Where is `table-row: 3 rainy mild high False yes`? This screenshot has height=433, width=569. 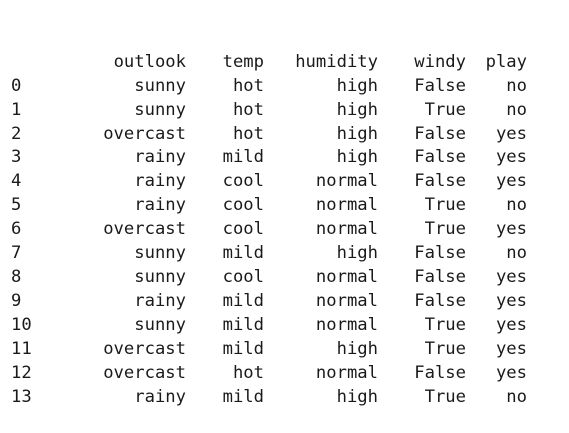
table-row: 3 rainy mild high False yes is located at coordinates (263, 158).